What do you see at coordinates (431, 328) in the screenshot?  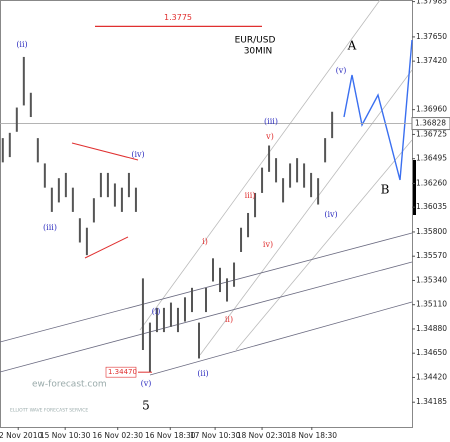 I see `y-tick-label: 1.34880` at bounding box center [431, 328].